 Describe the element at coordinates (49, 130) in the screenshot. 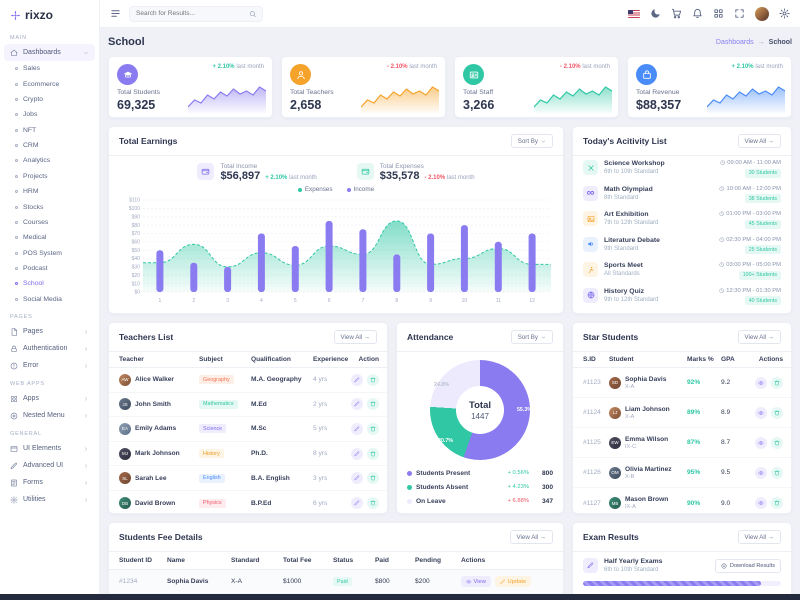

I see `sidebar-item-nft: NFT` at that location.